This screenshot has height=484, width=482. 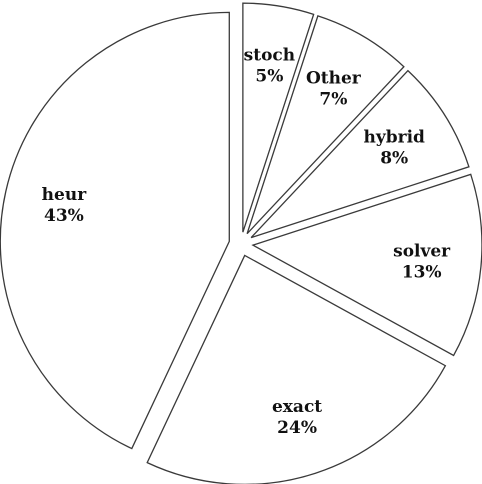 What do you see at coordinates (297, 428) in the screenshot?
I see `slice-percent-label: 24%` at bounding box center [297, 428].